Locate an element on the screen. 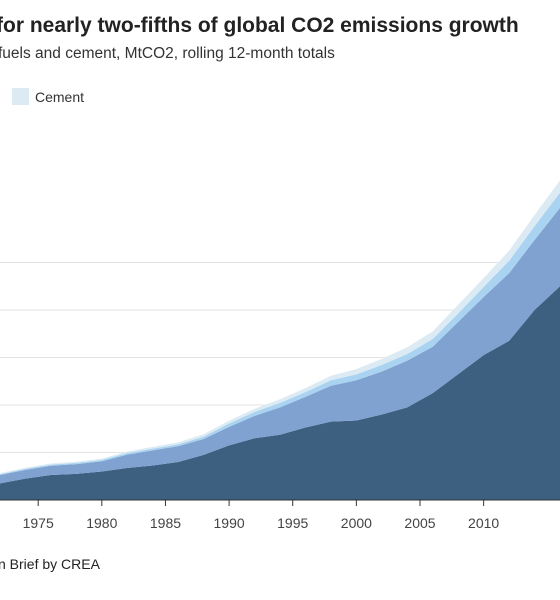 The width and height of the screenshot is (560, 600). legend: Cement is located at coordinates (48, 96).